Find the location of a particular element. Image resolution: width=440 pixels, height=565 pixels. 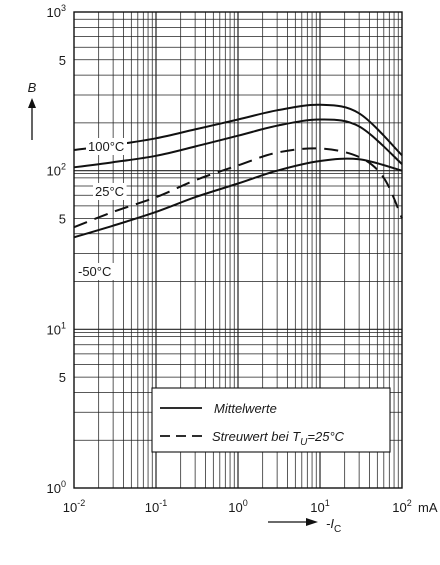

series-line--50-c is located at coordinates (238, 198).